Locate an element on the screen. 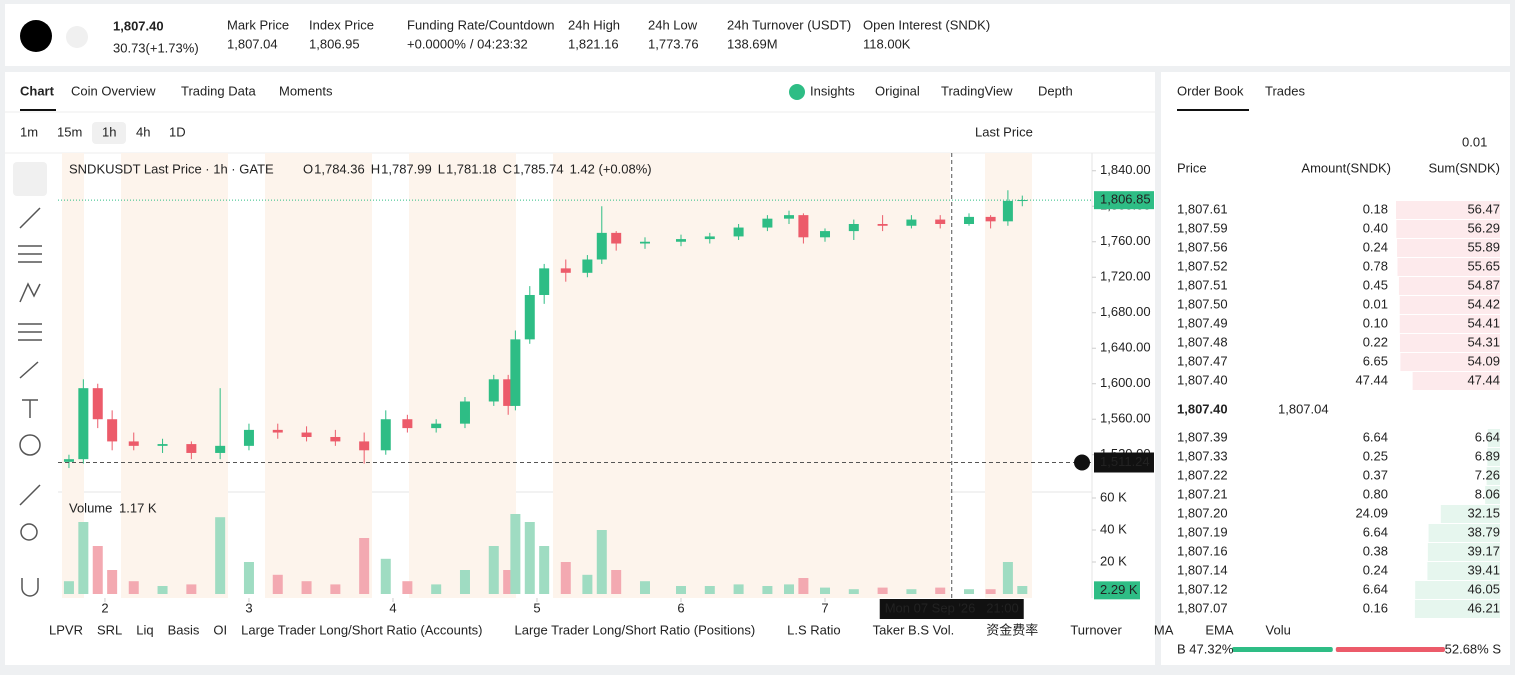 The height and width of the screenshot is (675, 1515). view-tab: Depth is located at coordinates (1055, 90).